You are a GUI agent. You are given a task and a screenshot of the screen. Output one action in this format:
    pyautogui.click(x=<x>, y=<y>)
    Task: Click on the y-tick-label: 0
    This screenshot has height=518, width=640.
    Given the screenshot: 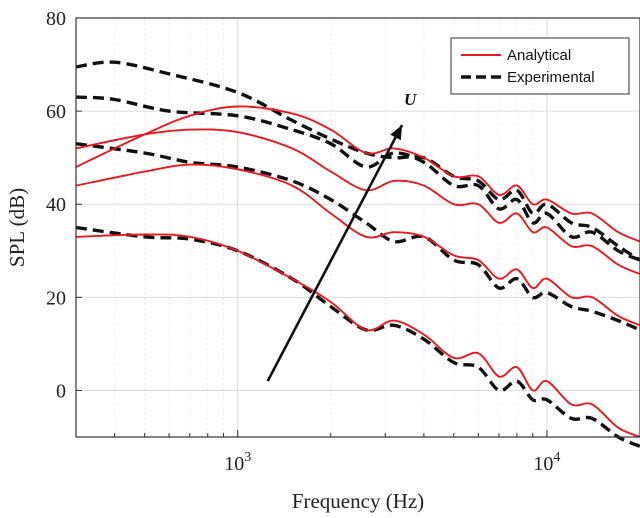 What is the action you would take?
    pyautogui.click(x=61, y=391)
    